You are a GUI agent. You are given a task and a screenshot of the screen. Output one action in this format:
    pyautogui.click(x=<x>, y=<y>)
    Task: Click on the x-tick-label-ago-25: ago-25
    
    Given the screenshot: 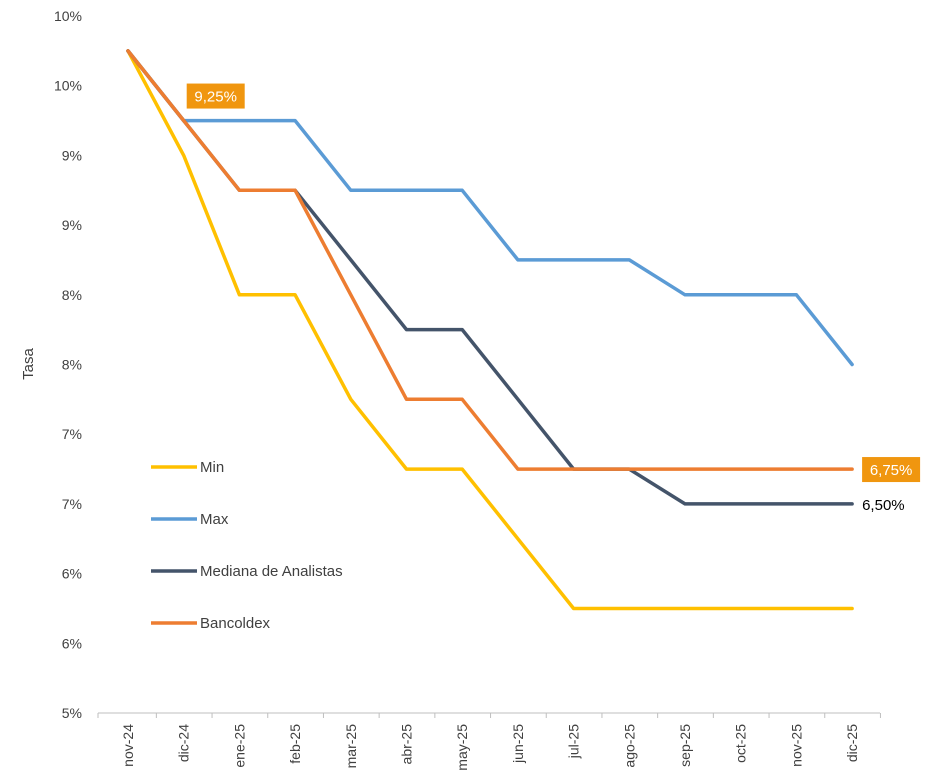 What is the action you would take?
    pyautogui.click(x=629, y=746)
    